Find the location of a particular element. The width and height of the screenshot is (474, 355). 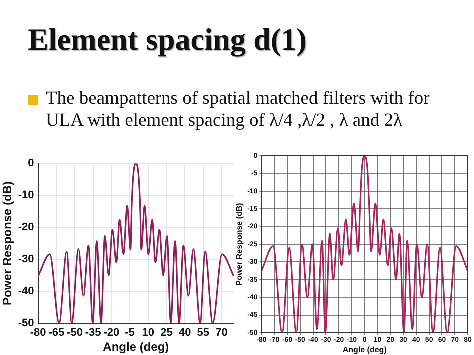

y-tick-label: -10 is located at coordinates (26, 196).